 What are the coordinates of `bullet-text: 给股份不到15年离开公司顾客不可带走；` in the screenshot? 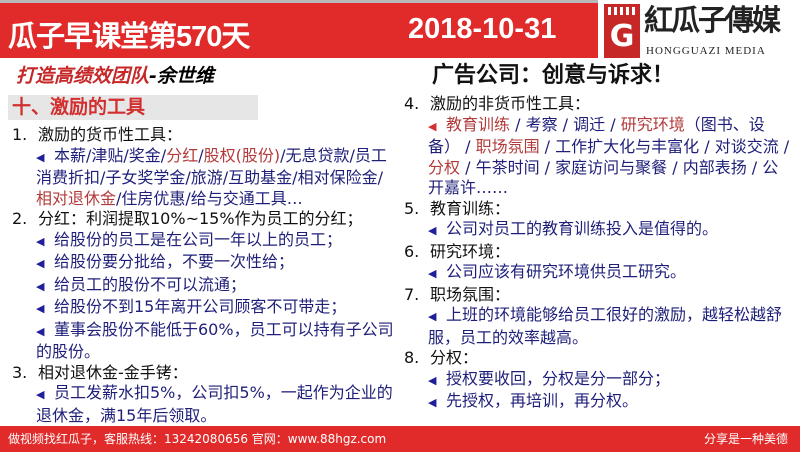 It's located at (200, 306).